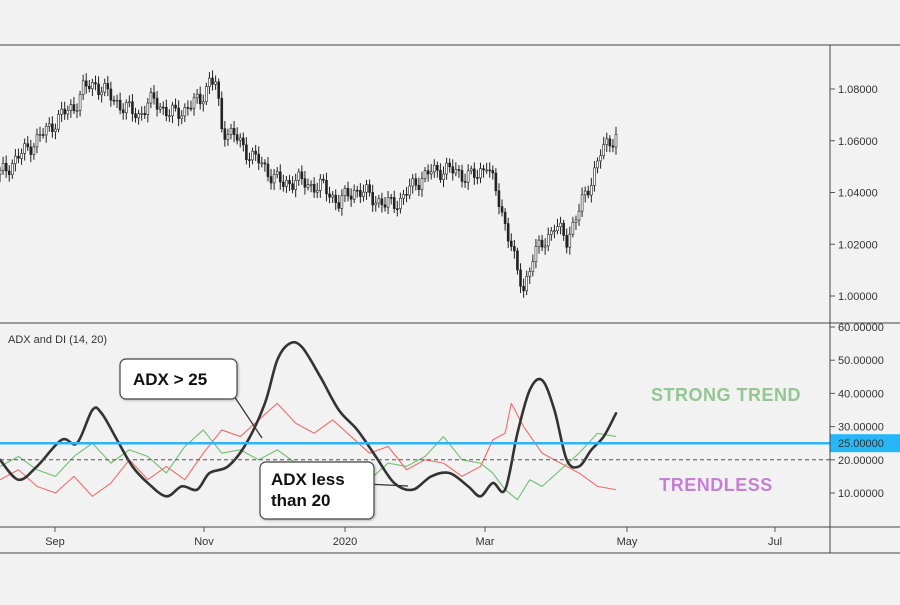 The image size is (900, 605). Describe the element at coordinates (204, 542) in the screenshot. I see `x-tick-label: Nov` at that location.